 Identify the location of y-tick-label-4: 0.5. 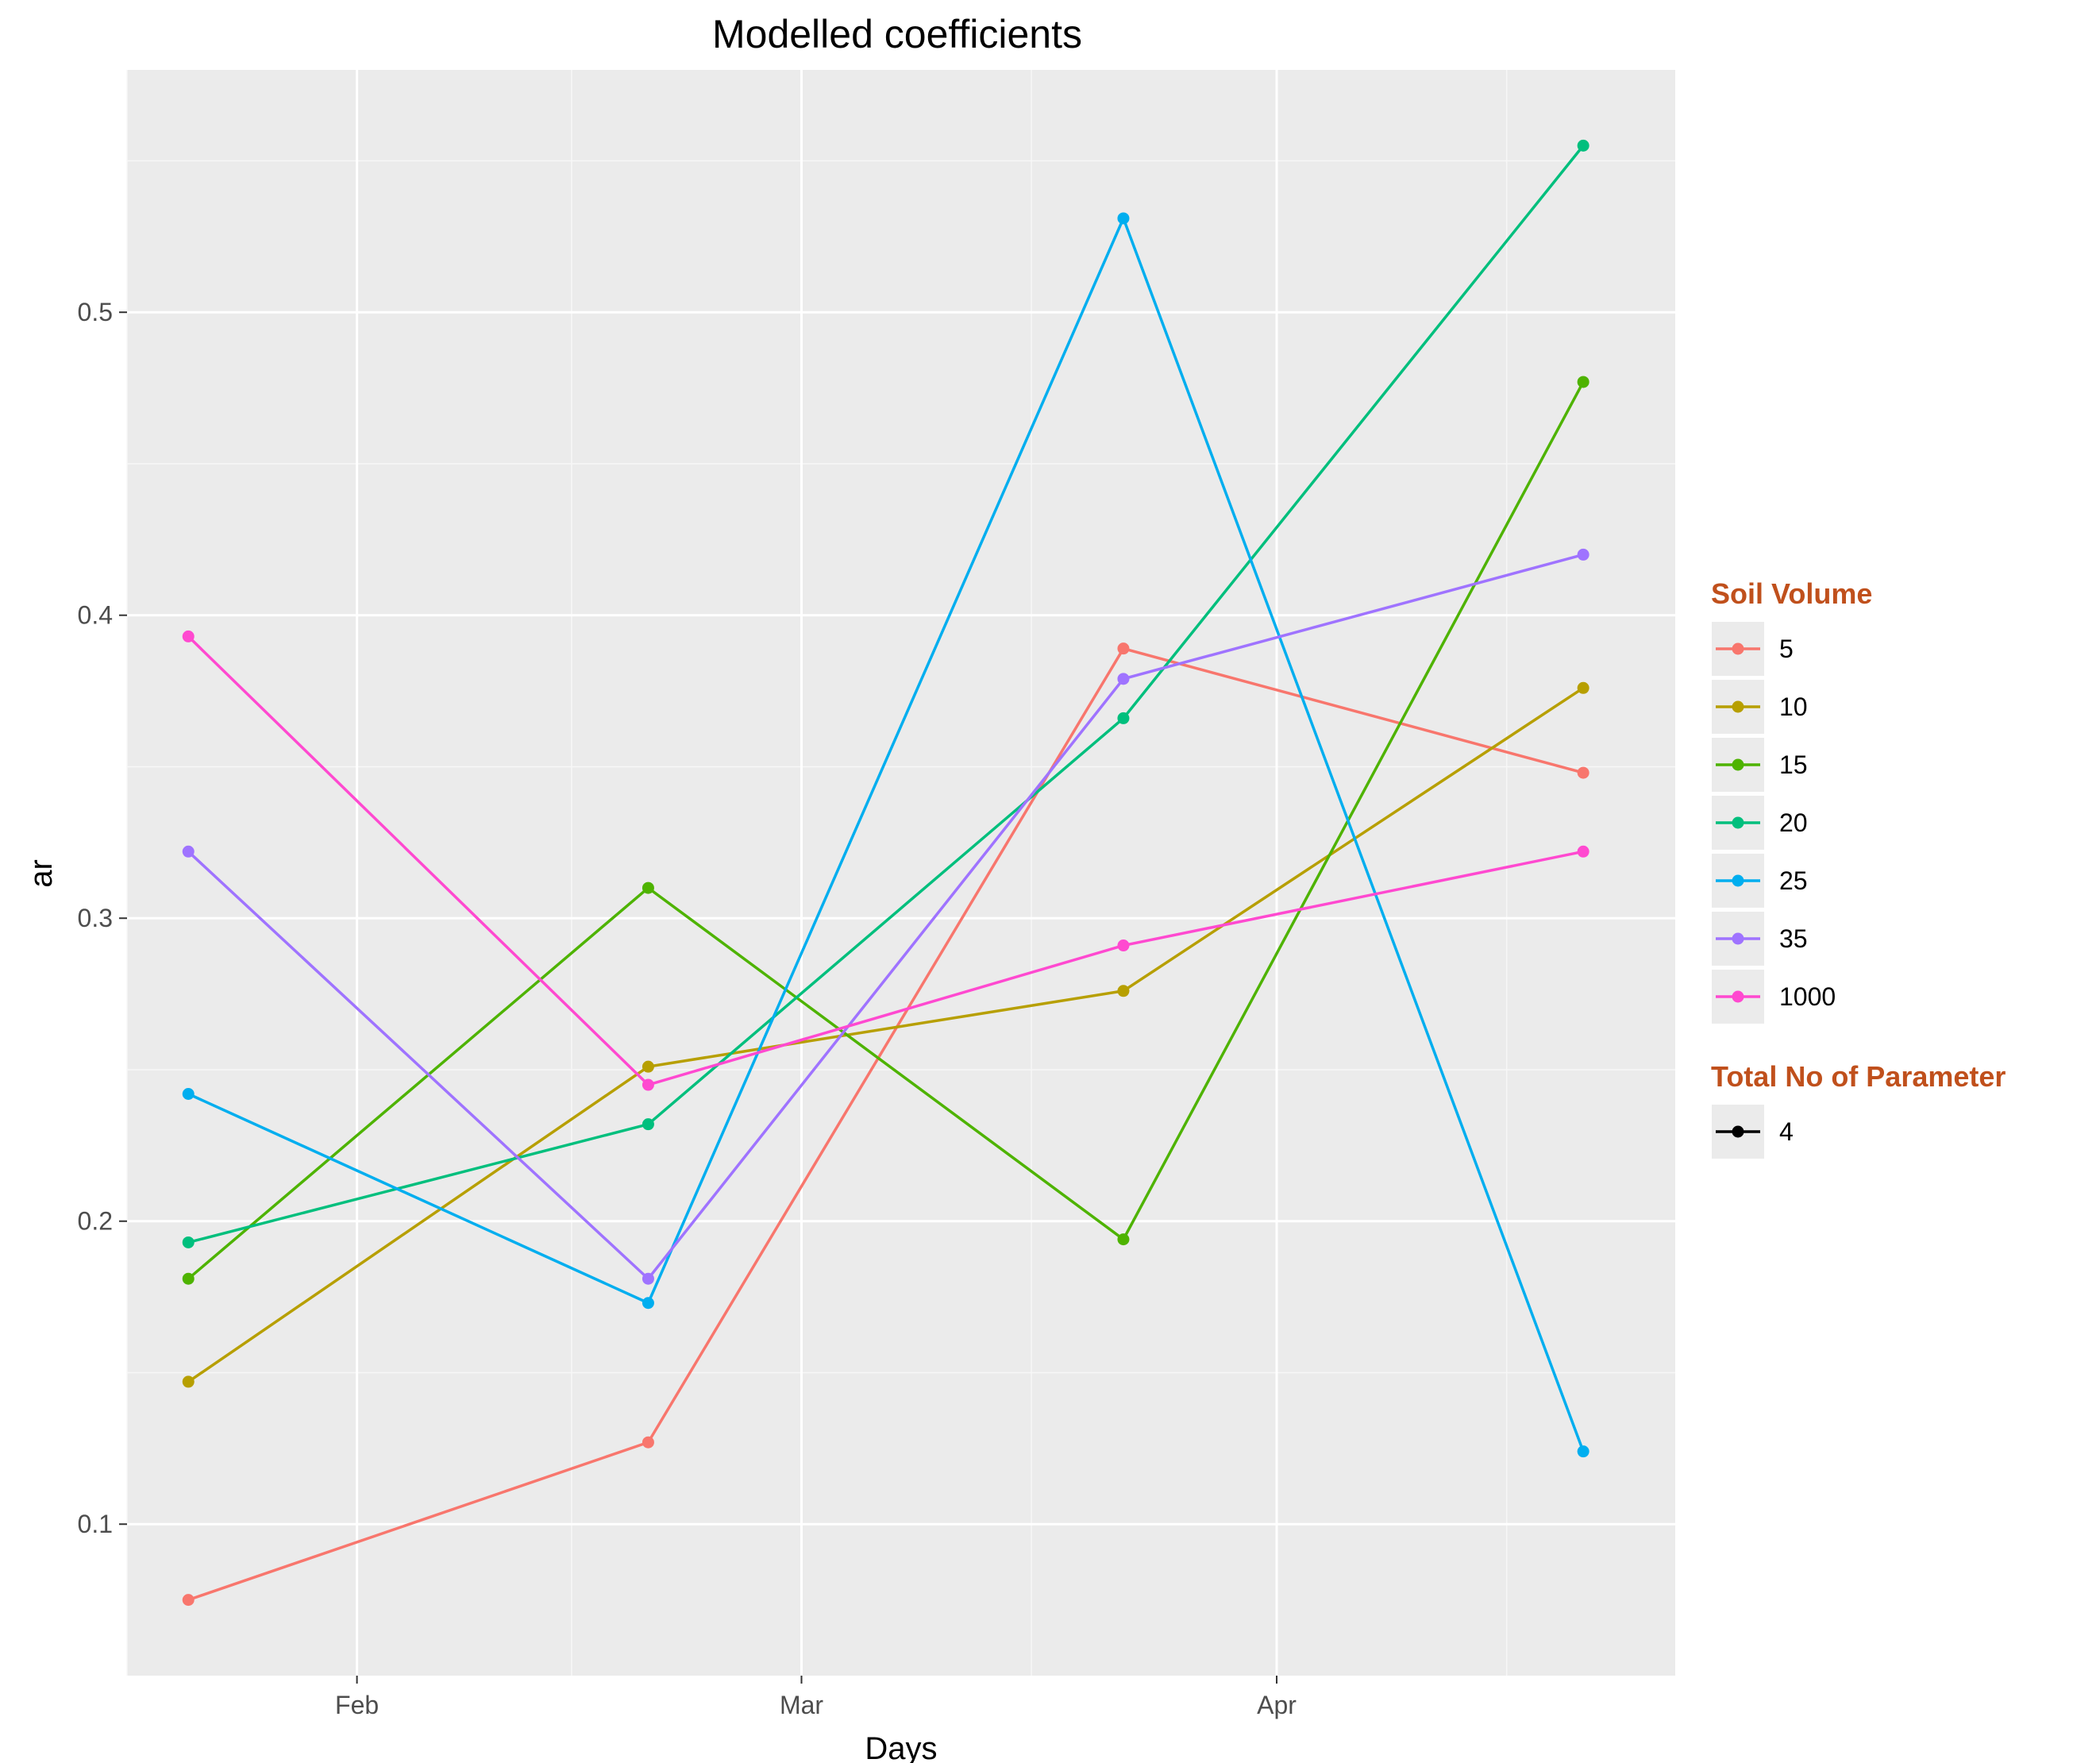
(95, 312).